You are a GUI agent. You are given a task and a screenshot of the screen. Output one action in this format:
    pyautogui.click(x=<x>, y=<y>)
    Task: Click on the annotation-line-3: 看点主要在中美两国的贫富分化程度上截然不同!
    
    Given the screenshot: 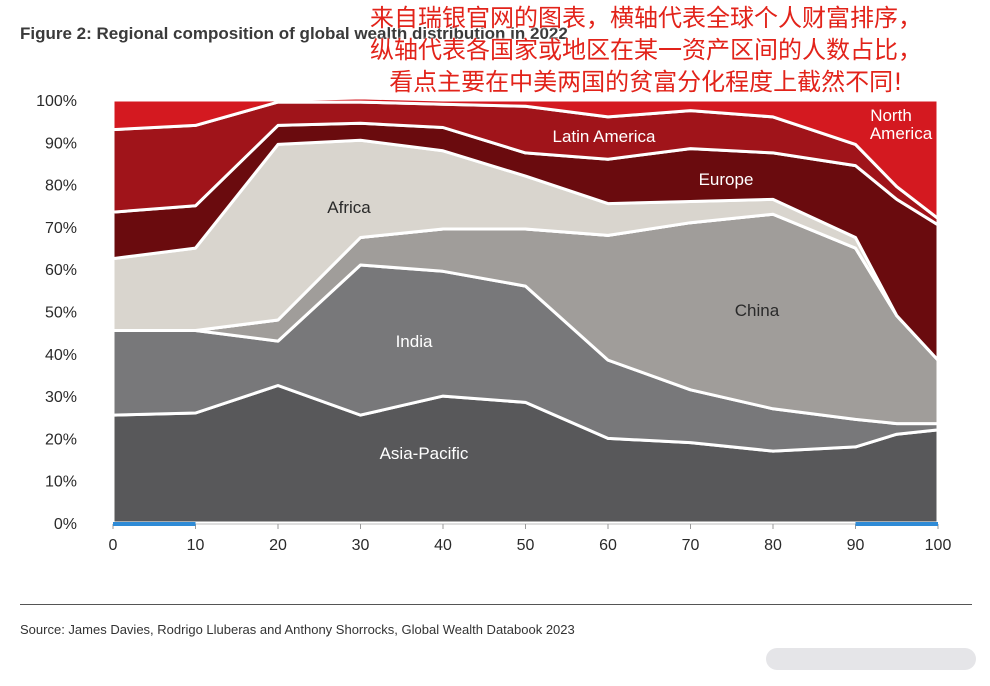 What is the action you would take?
    pyautogui.click(x=646, y=82)
    